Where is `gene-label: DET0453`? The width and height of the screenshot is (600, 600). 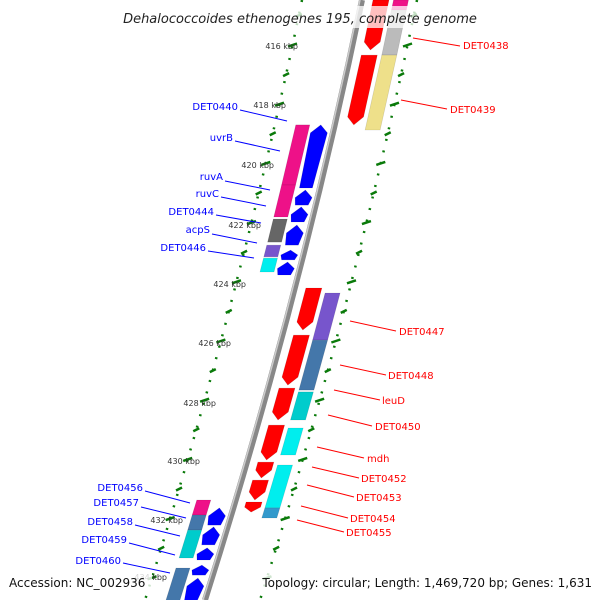
gene-label: DET0453 is located at coordinates (379, 498).